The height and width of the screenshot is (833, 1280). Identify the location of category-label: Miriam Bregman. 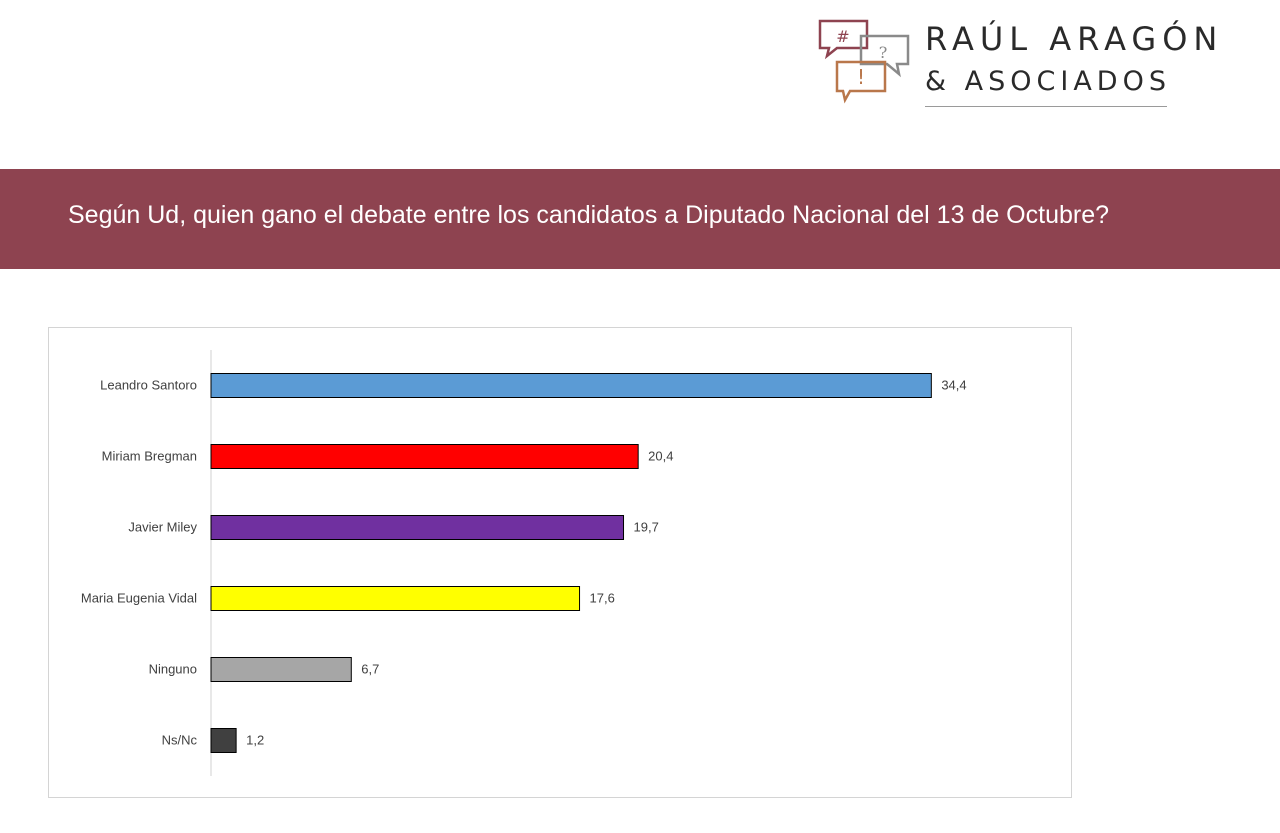
(149, 456).